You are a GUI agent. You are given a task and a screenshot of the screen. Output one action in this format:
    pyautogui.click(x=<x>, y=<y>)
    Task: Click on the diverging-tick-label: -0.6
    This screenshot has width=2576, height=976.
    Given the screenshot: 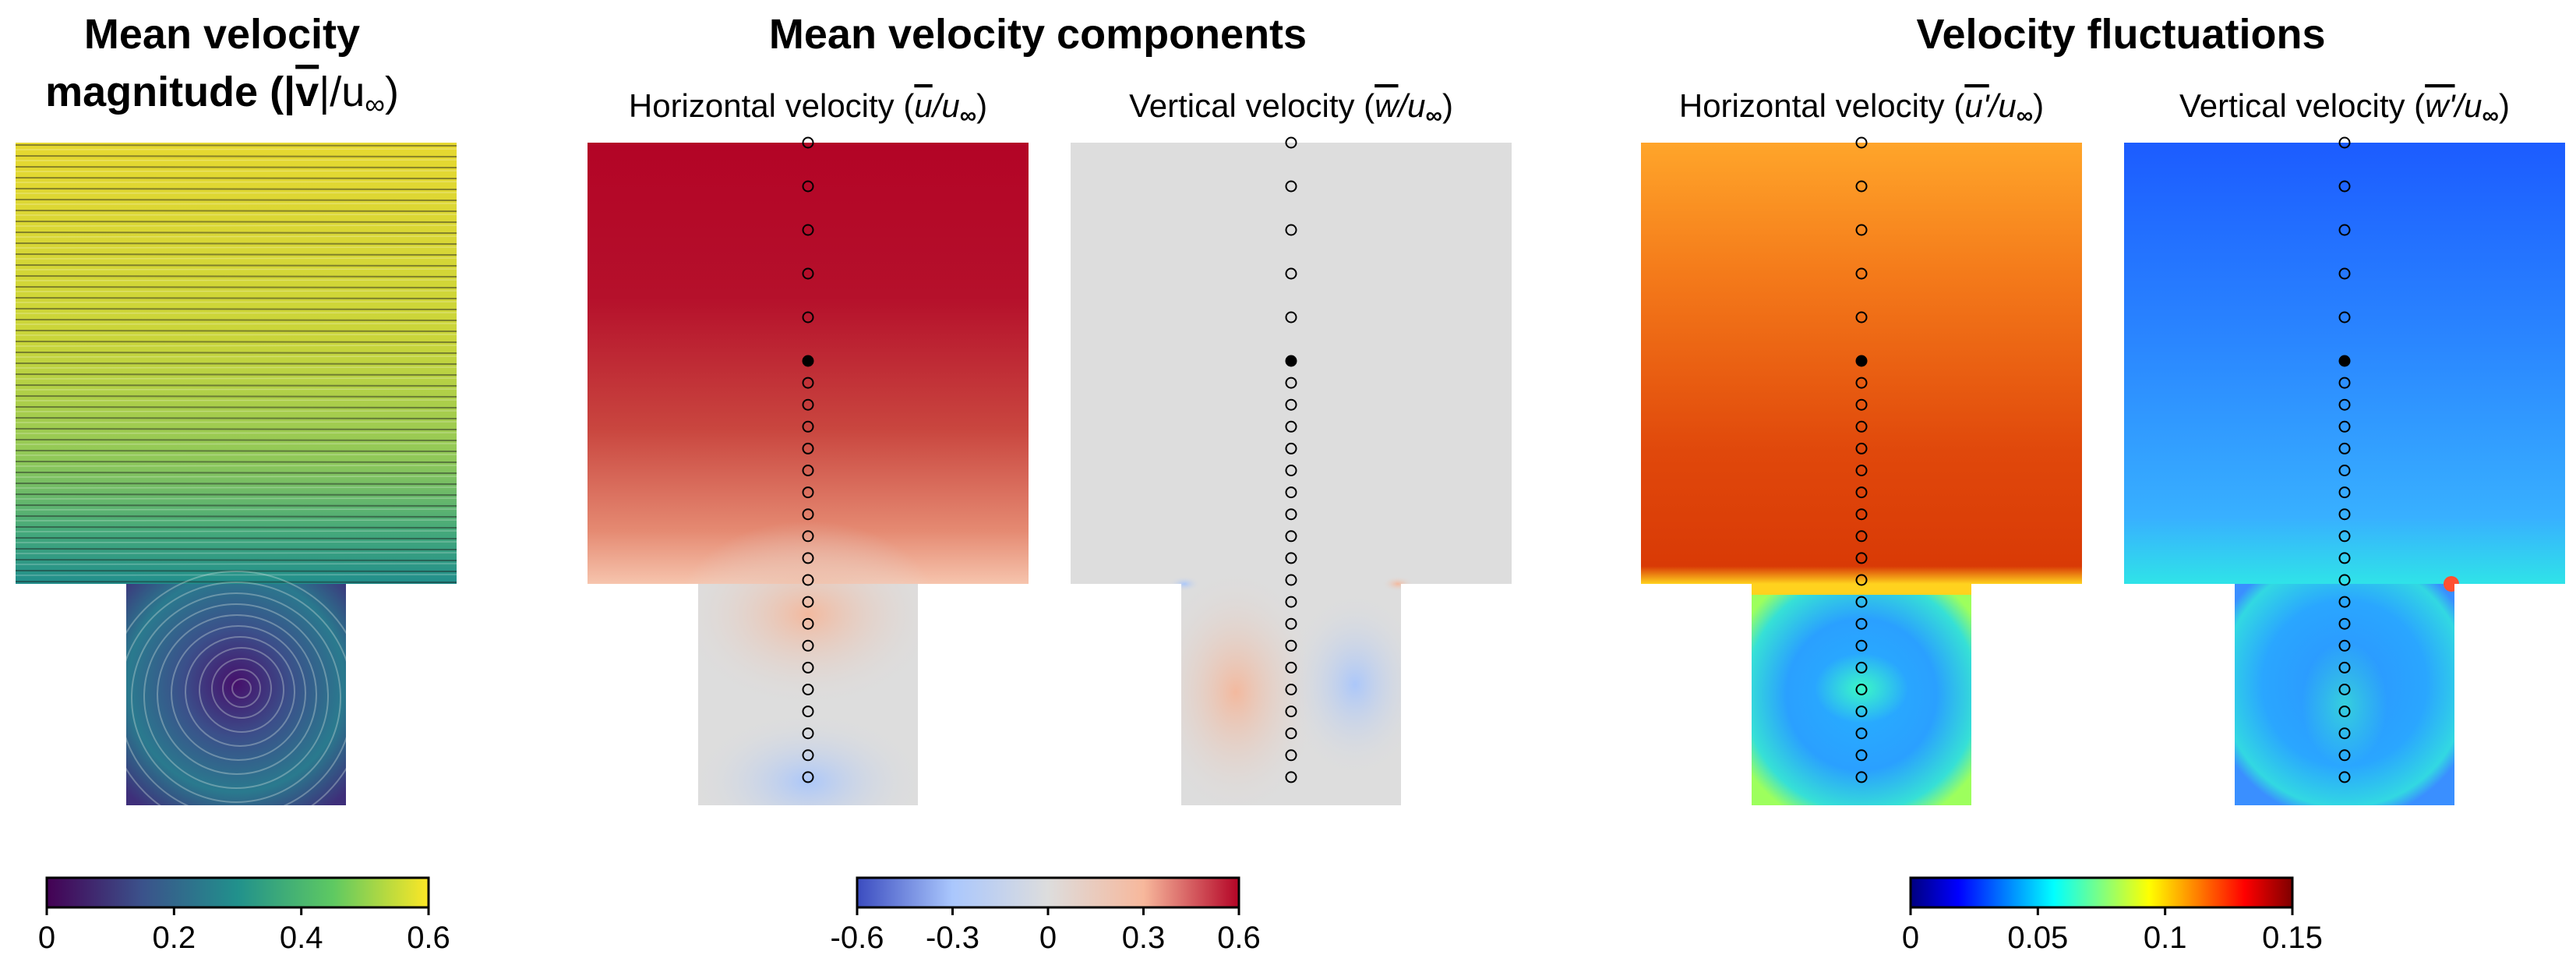 What is the action you would take?
    pyautogui.click(x=857, y=938)
    